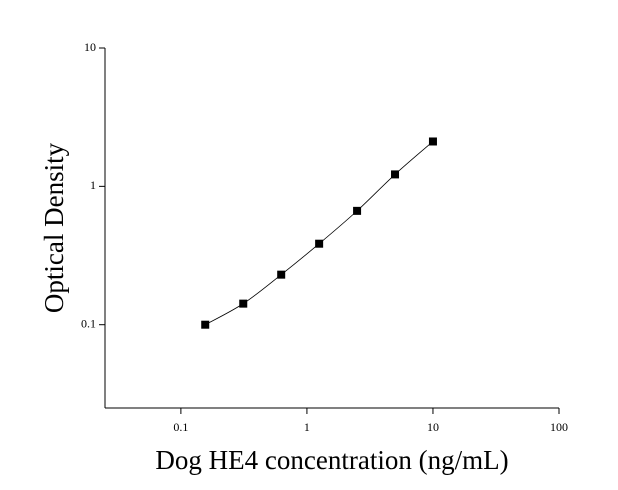  I want to click on x-axis-title: Dog HE4 concentration (ng/mL), so click(331, 460).